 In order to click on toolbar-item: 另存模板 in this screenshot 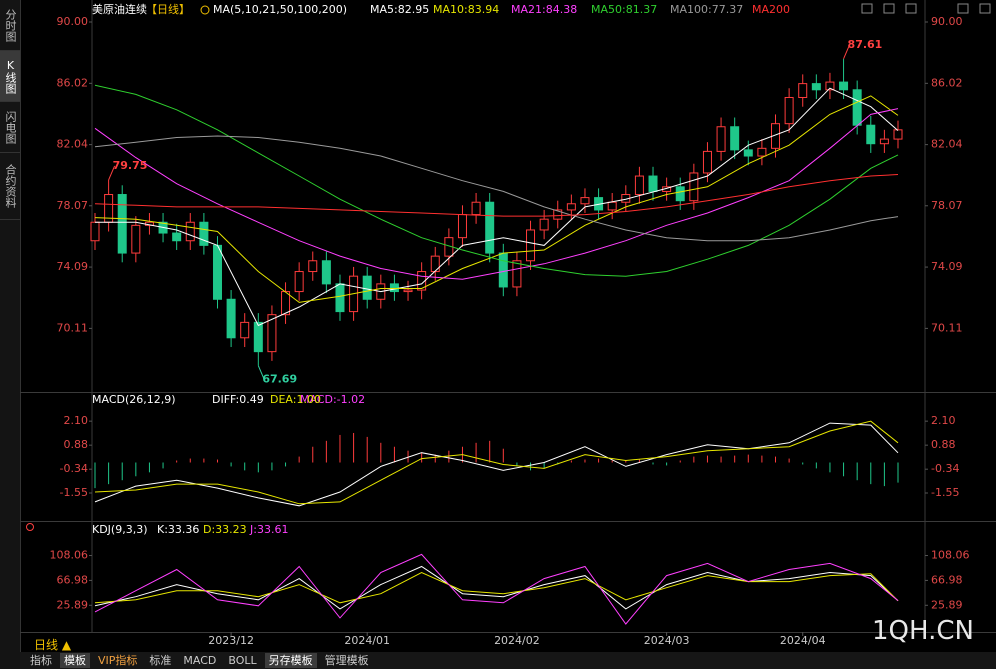, I will do `click(290, 660)`.